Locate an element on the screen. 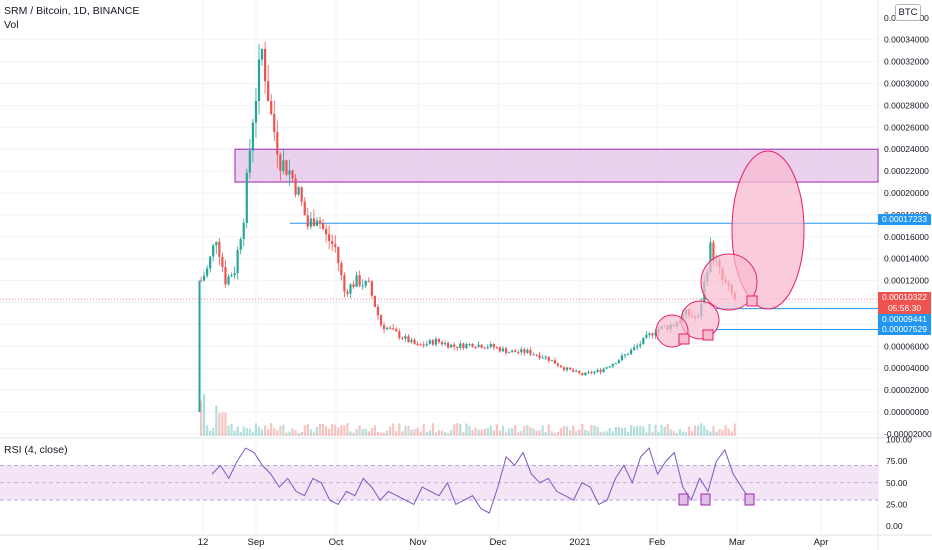 The height and width of the screenshot is (550, 932). y-tick-label: -0.00002000 is located at coordinates (908, 434).